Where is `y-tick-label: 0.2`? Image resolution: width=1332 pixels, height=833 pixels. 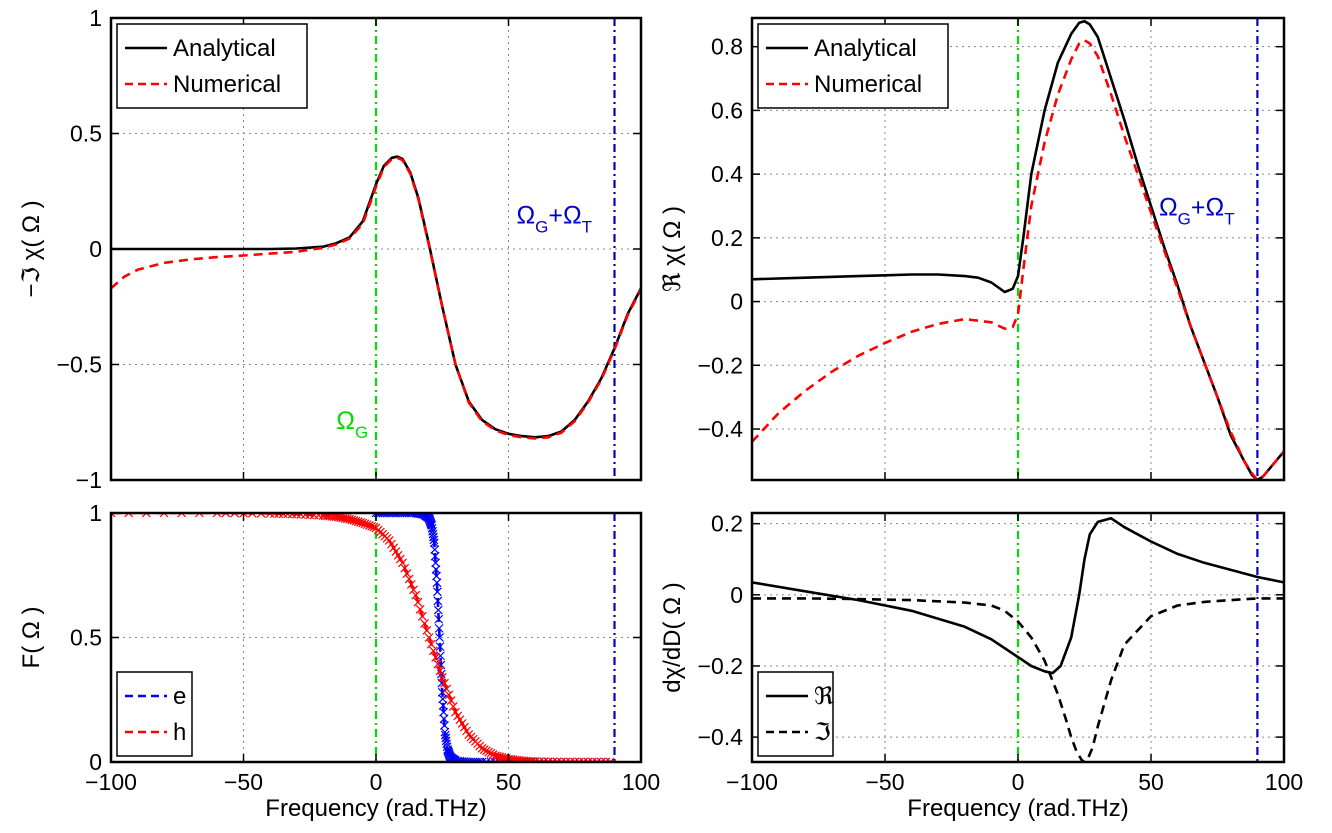
y-tick-label: 0.2 is located at coordinates (727, 524).